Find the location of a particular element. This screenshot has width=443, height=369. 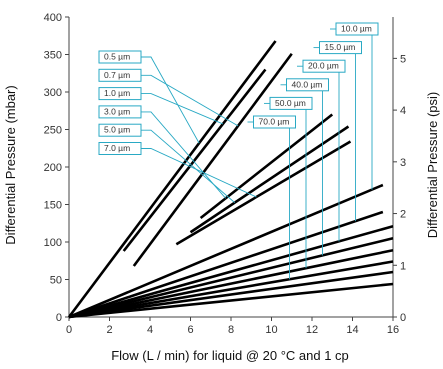

callout-label: 40.0 µm is located at coordinates (307, 84).